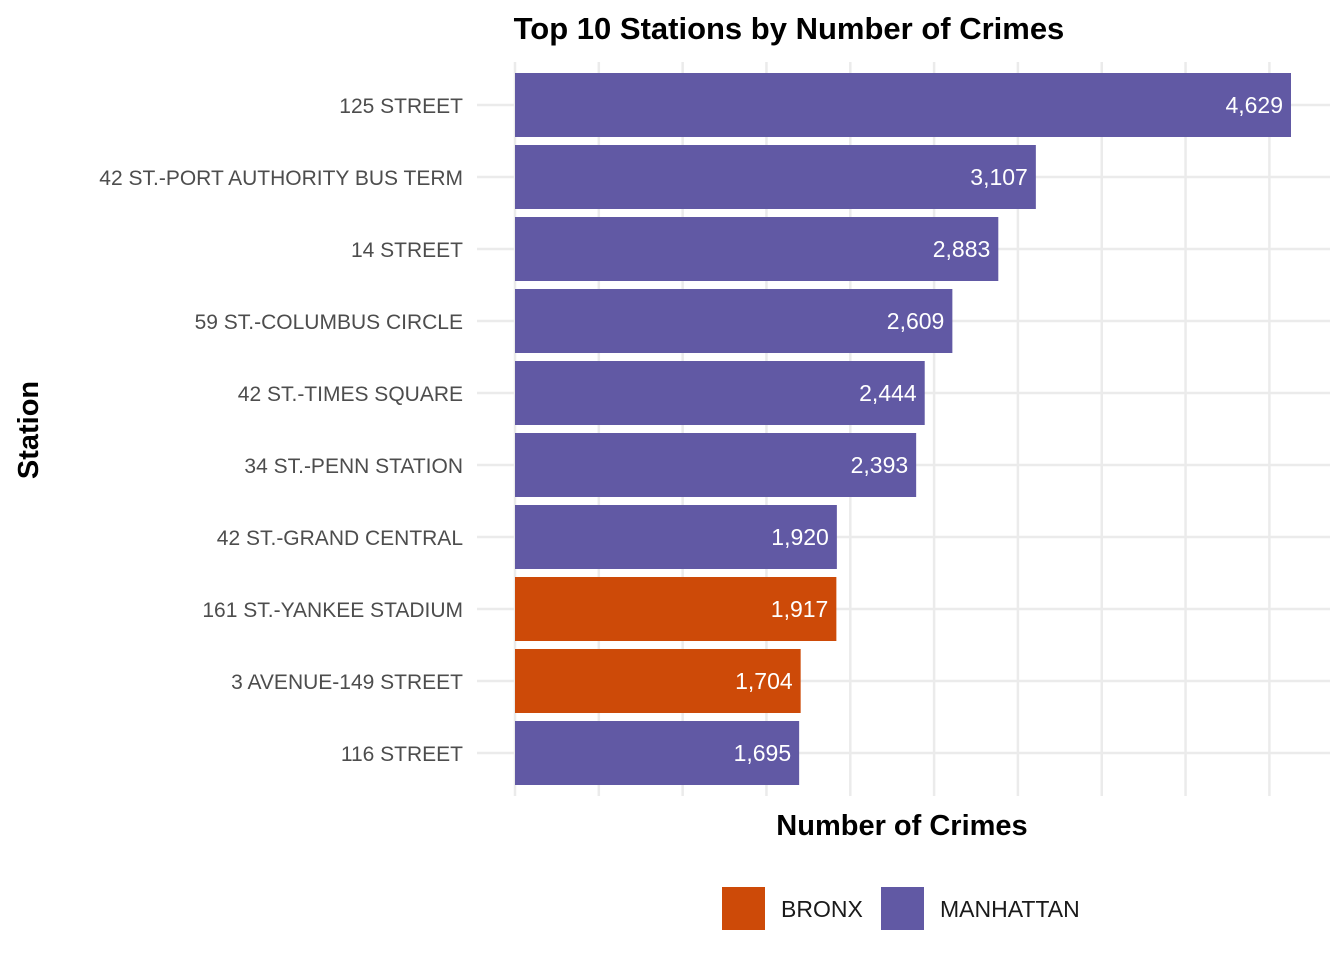 This screenshot has width=1344, height=965. I want to click on y-tick-label: 42 ST.-TIMES SQUARE, so click(350, 394).